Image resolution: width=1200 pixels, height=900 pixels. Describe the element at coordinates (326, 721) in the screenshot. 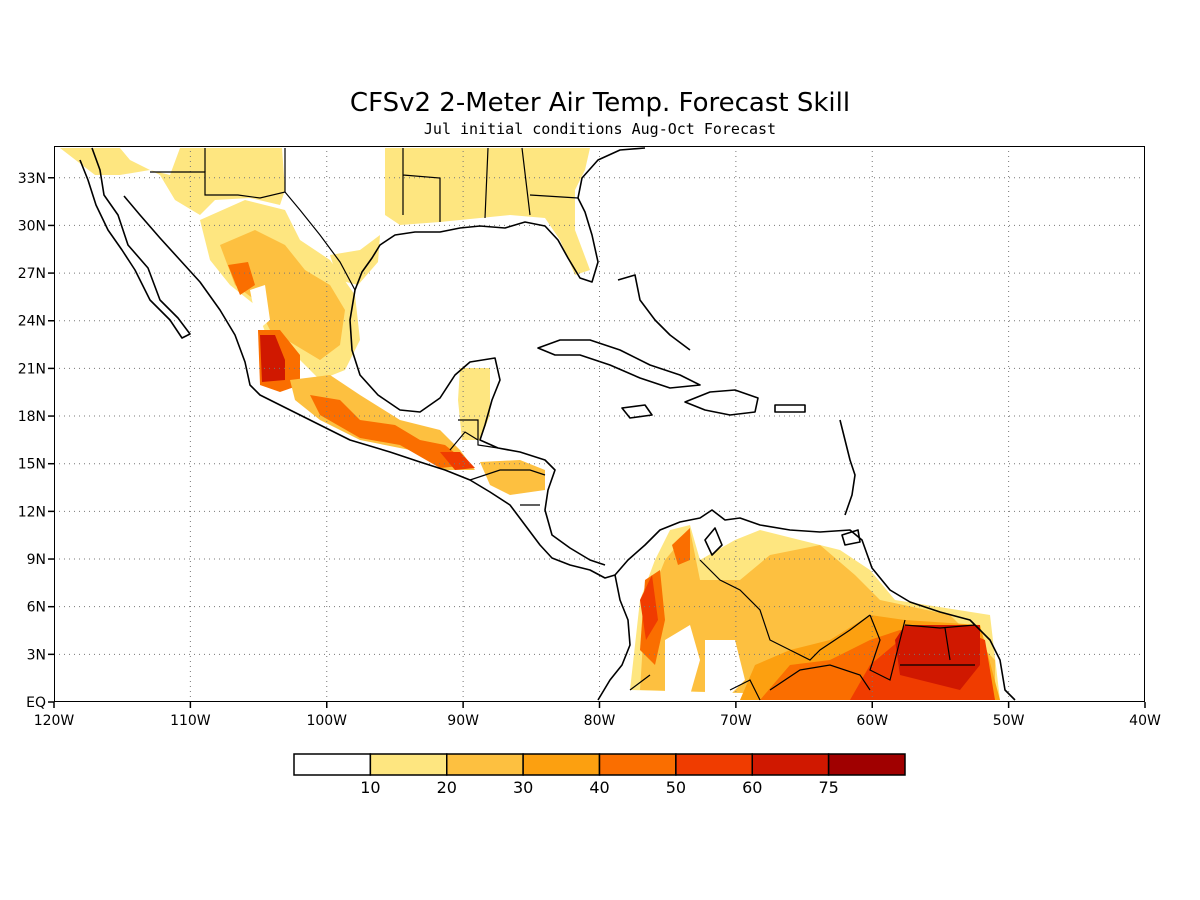

I see `lon-tick-label: 100W` at that location.